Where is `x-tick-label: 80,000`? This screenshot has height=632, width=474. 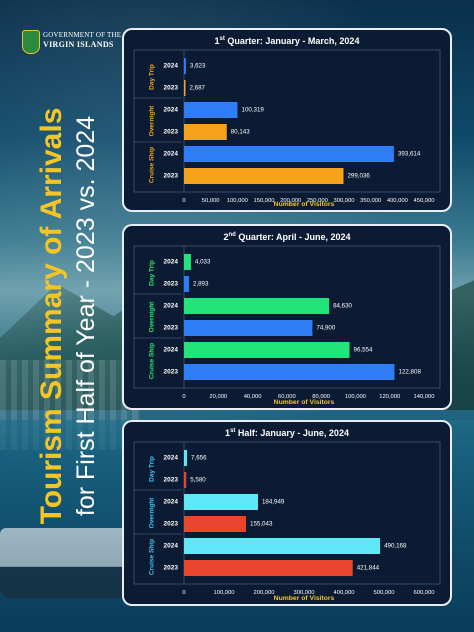
x-tick-label: 80,000 is located at coordinates (321, 397).